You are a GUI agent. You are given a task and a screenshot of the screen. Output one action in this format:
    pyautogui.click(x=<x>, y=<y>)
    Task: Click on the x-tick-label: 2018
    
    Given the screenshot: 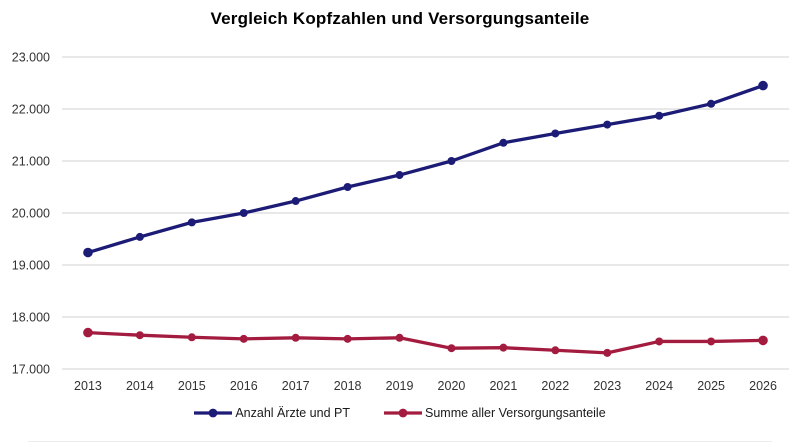 What is the action you would take?
    pyautogui.click(x=348, y=386)
    